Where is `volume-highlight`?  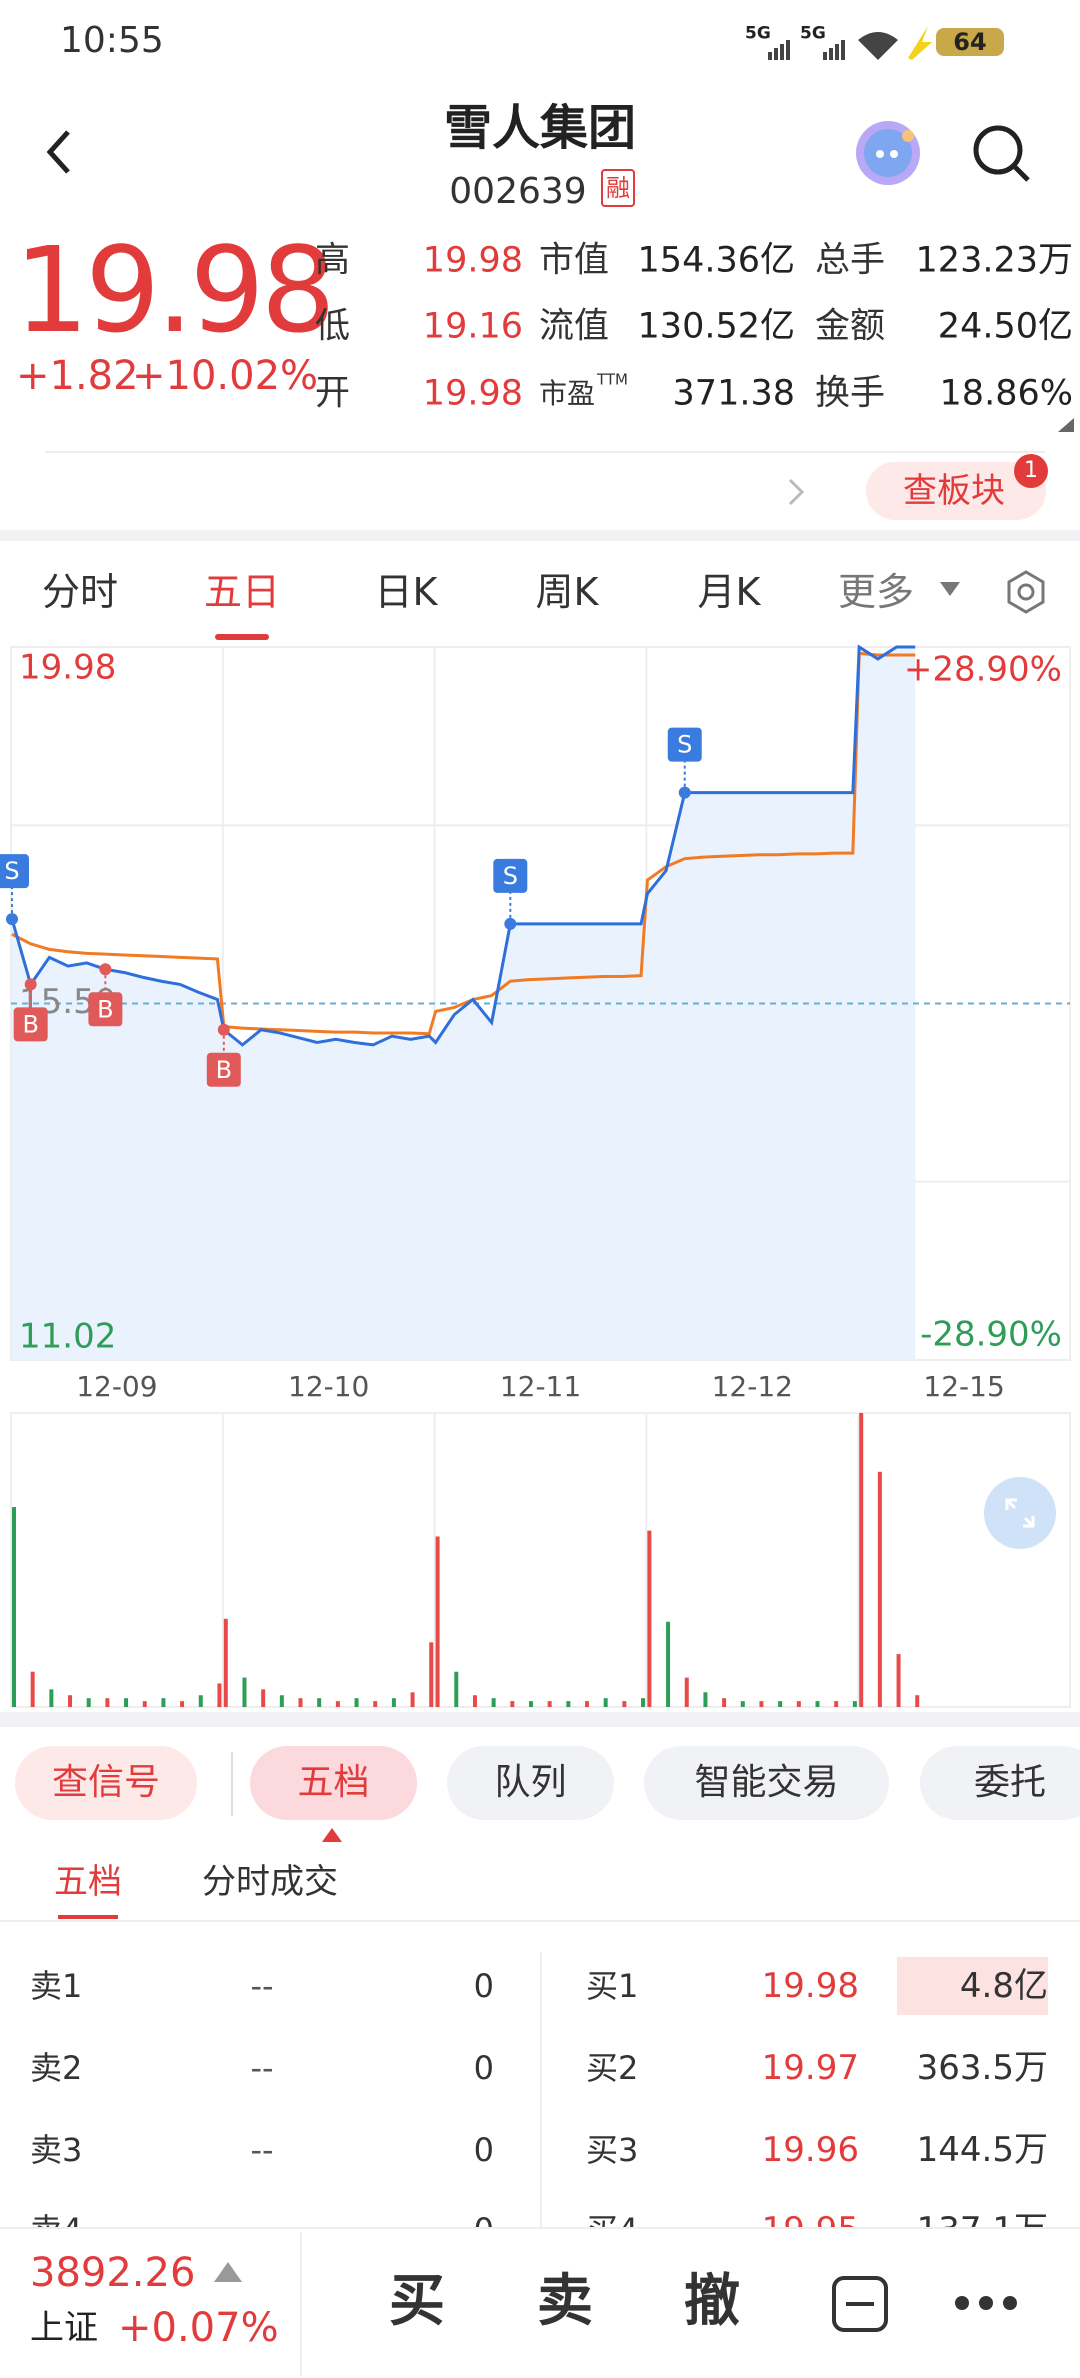 volume-highlight is located at coordinates (972, 1986).